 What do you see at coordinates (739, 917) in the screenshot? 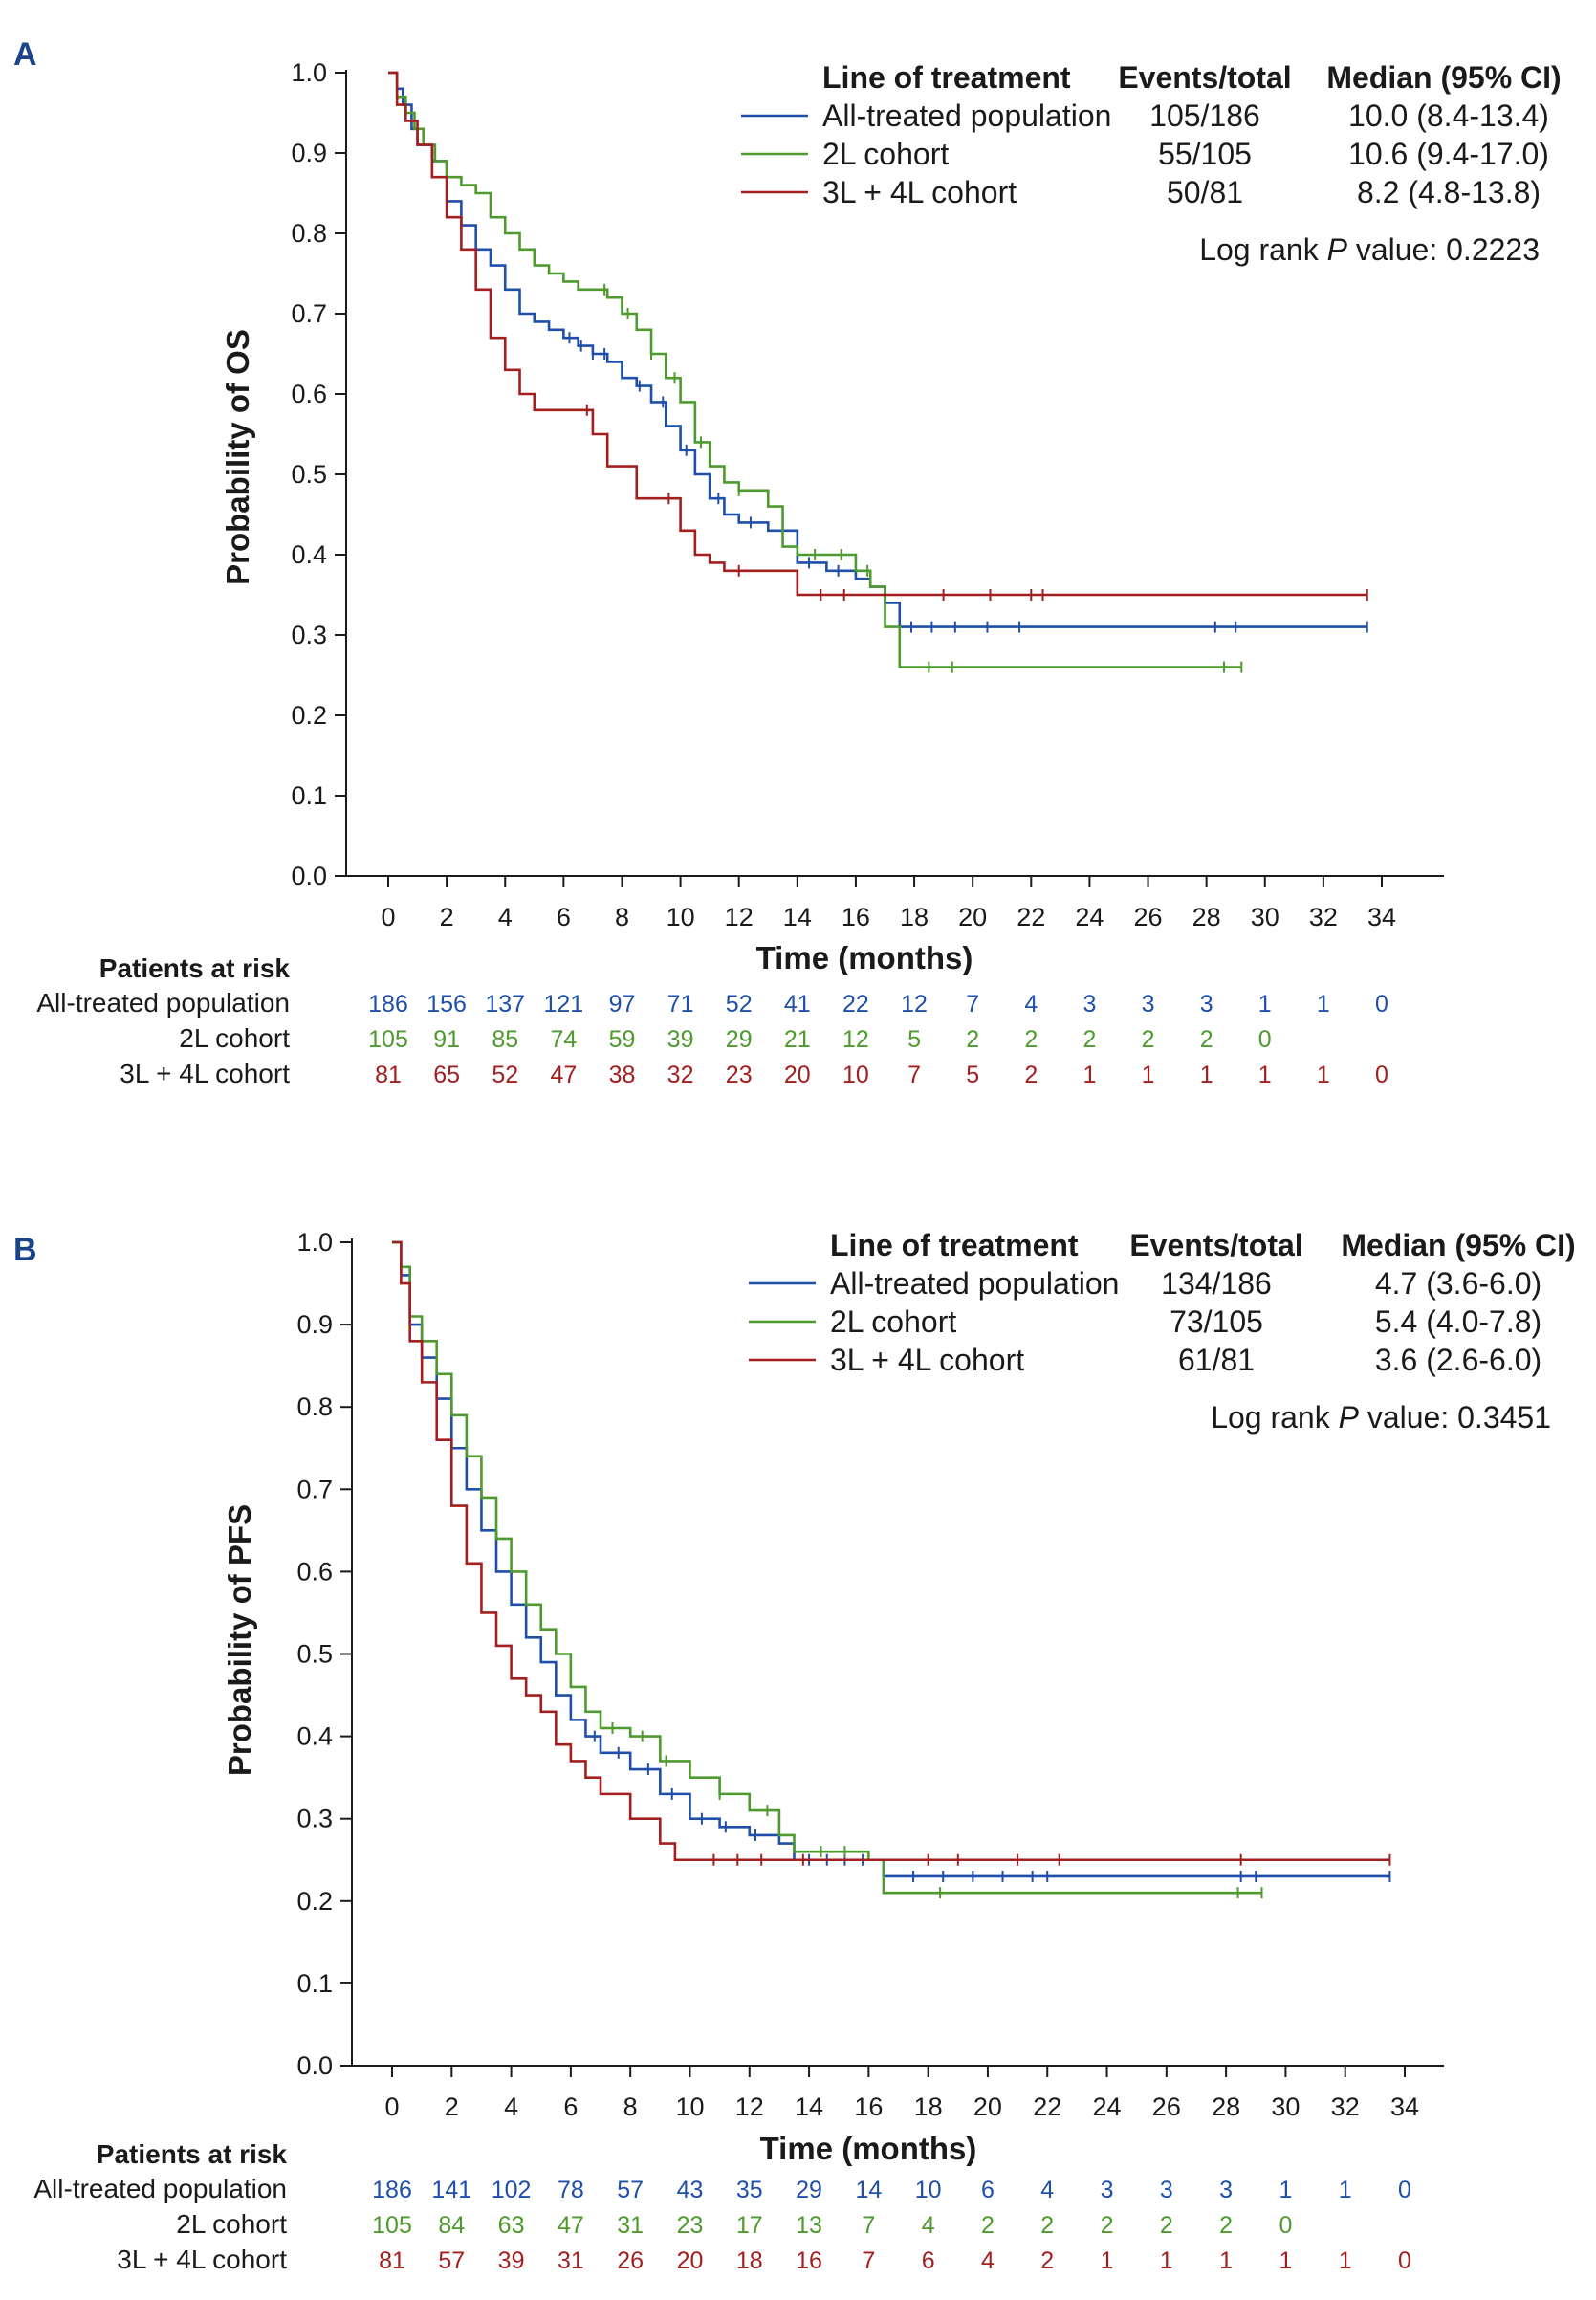
I see `x-tick-label: 12` at bounding box center [739, 917].